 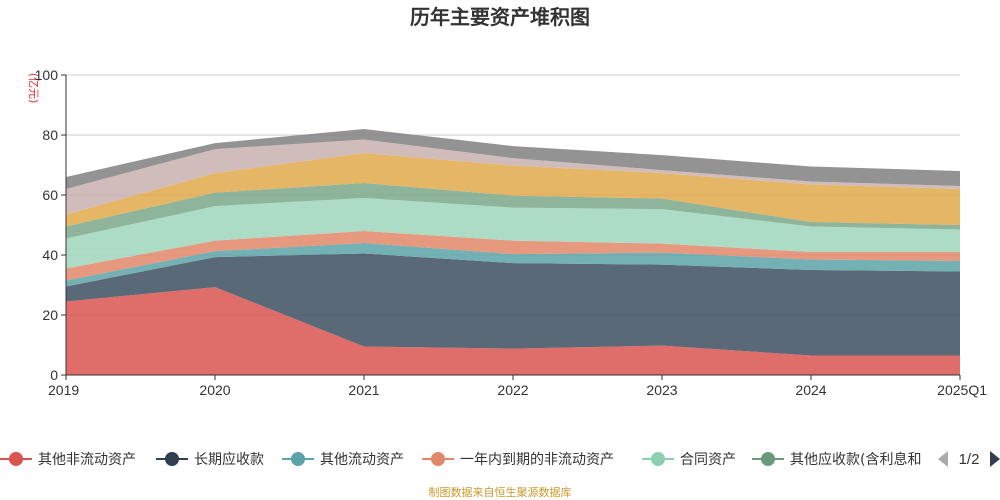 I want to click on y-tick-label: 100, so click(x=47, y=75).